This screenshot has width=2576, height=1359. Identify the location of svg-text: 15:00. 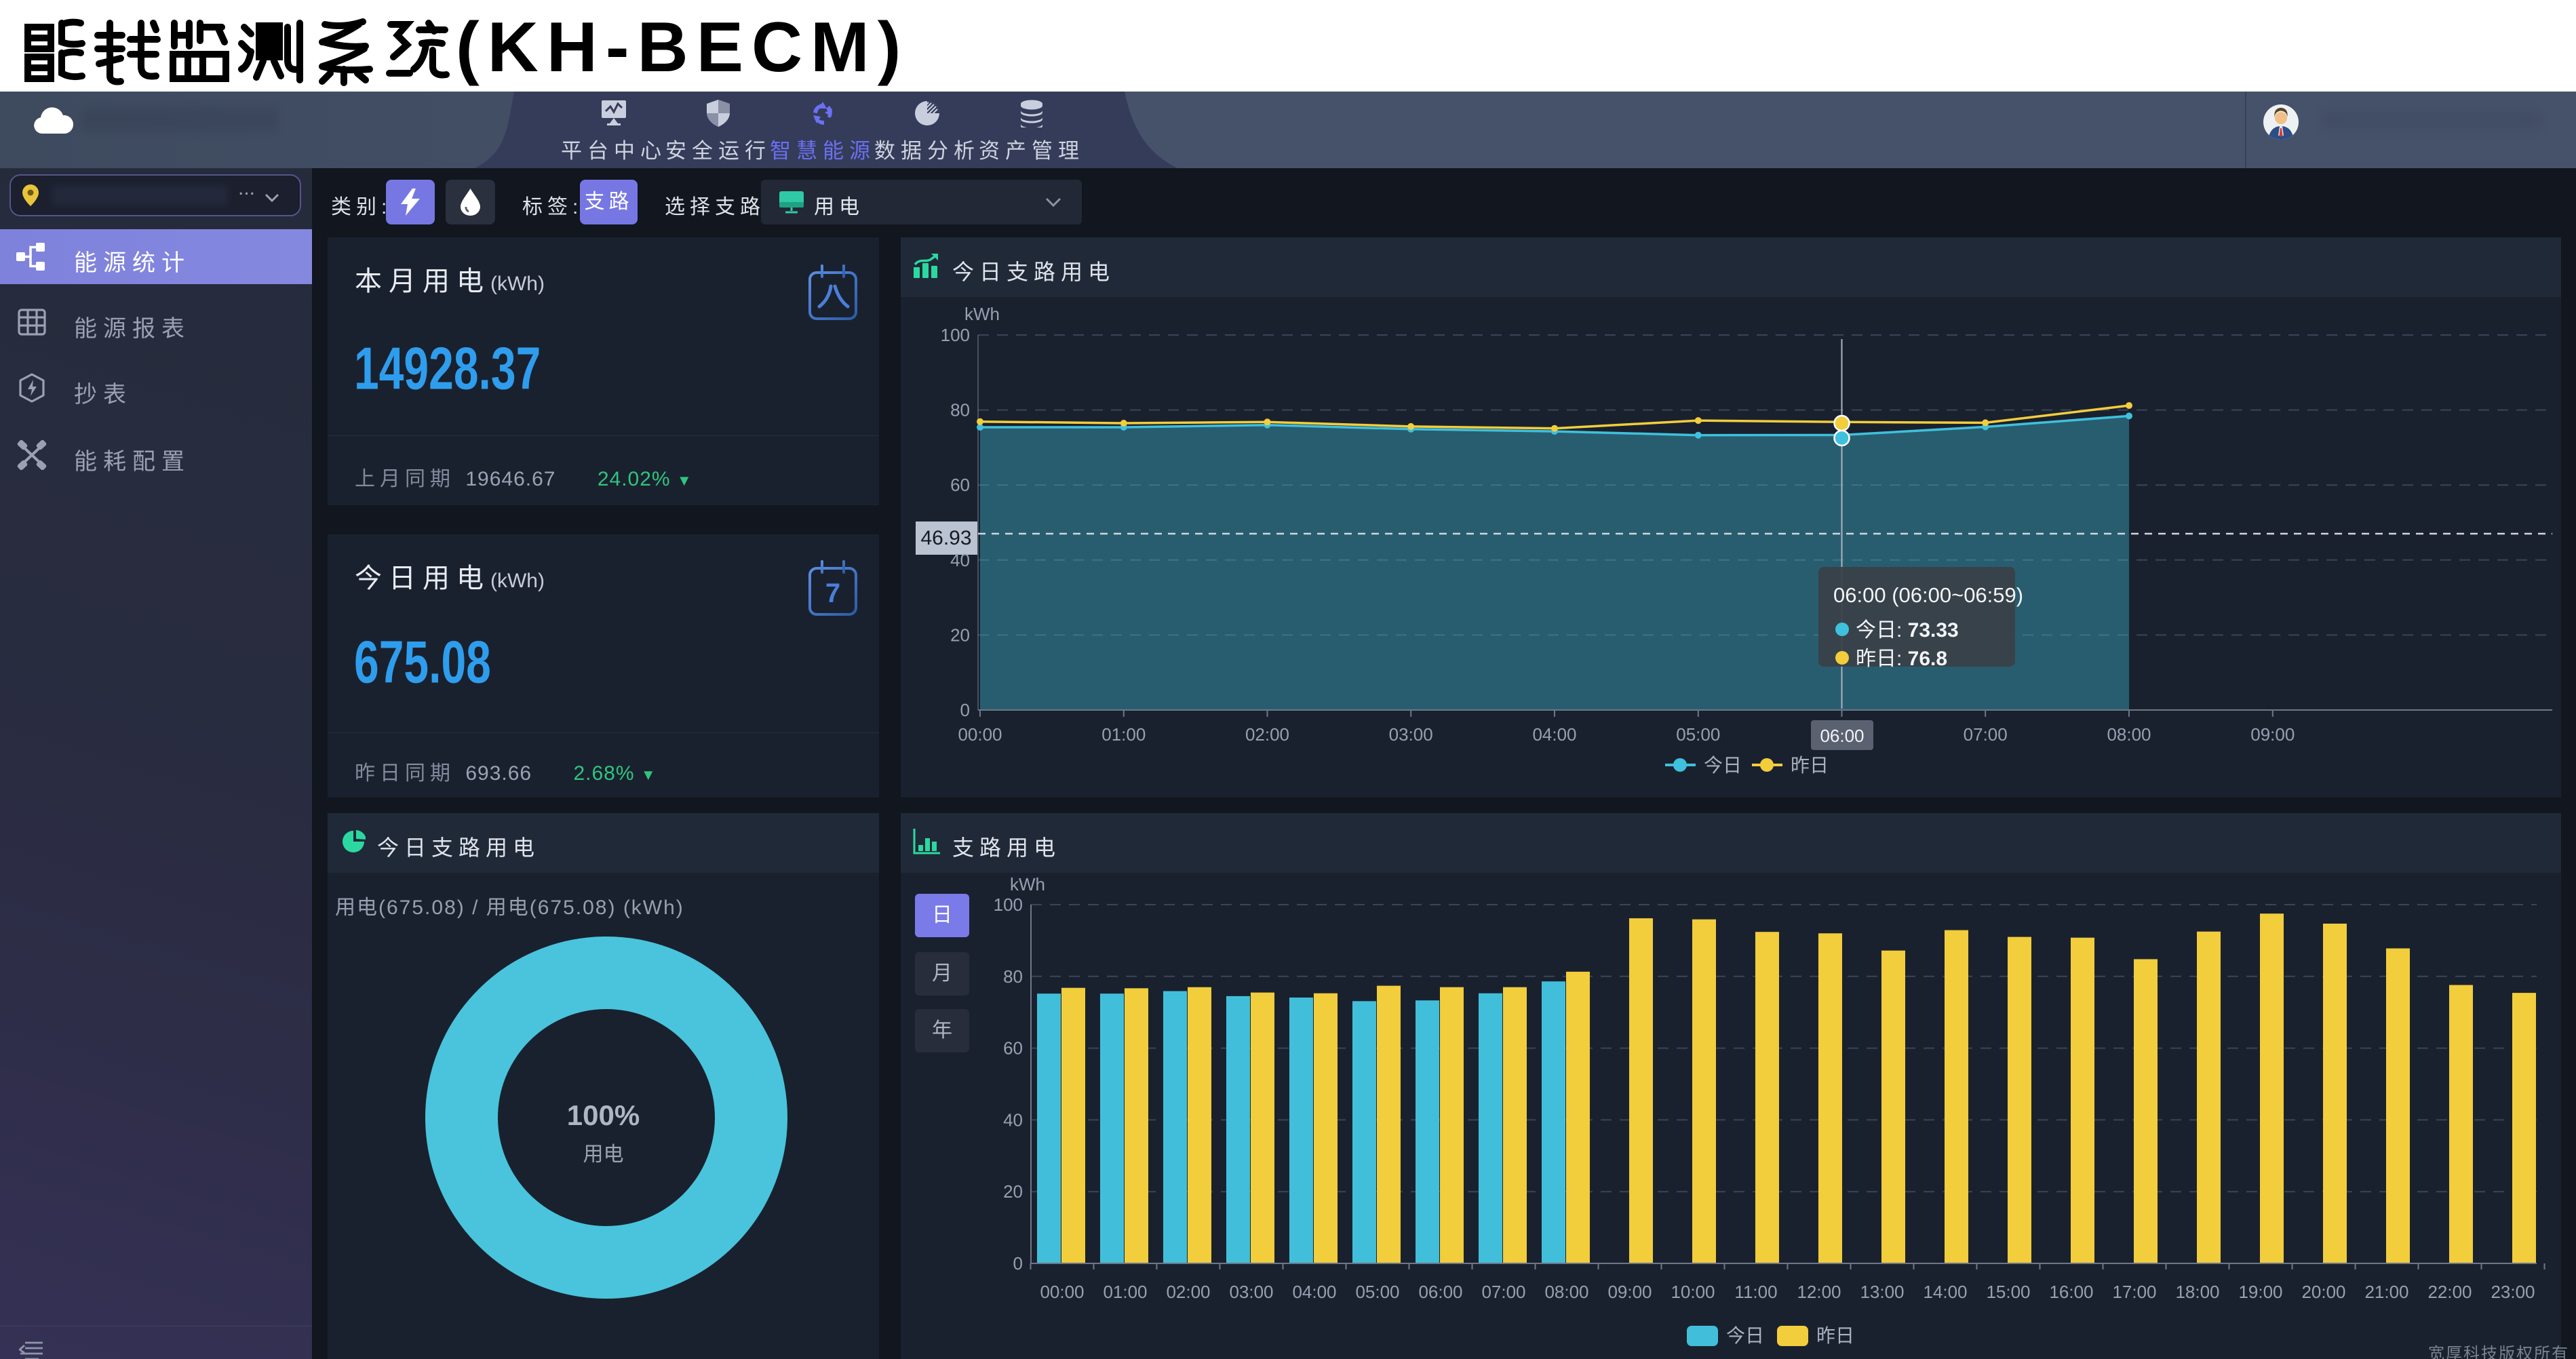
(2008, 1292).